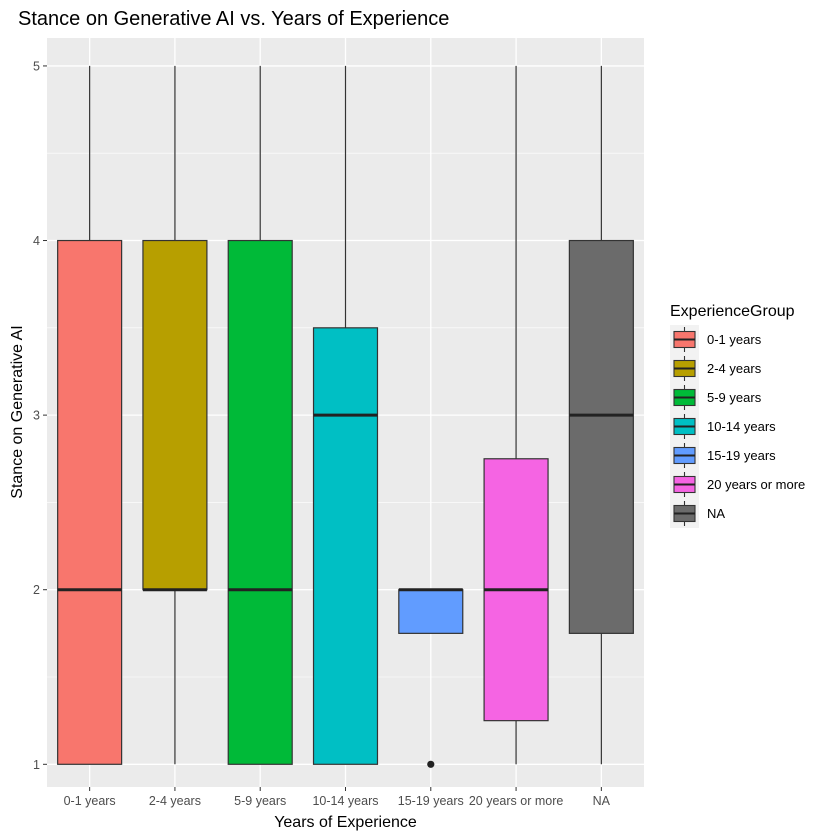  What do you see at coordinates (260, 801) in the screenshot?
I see `x-tick-label: 5-9 years` at bounding box center [260, 801].